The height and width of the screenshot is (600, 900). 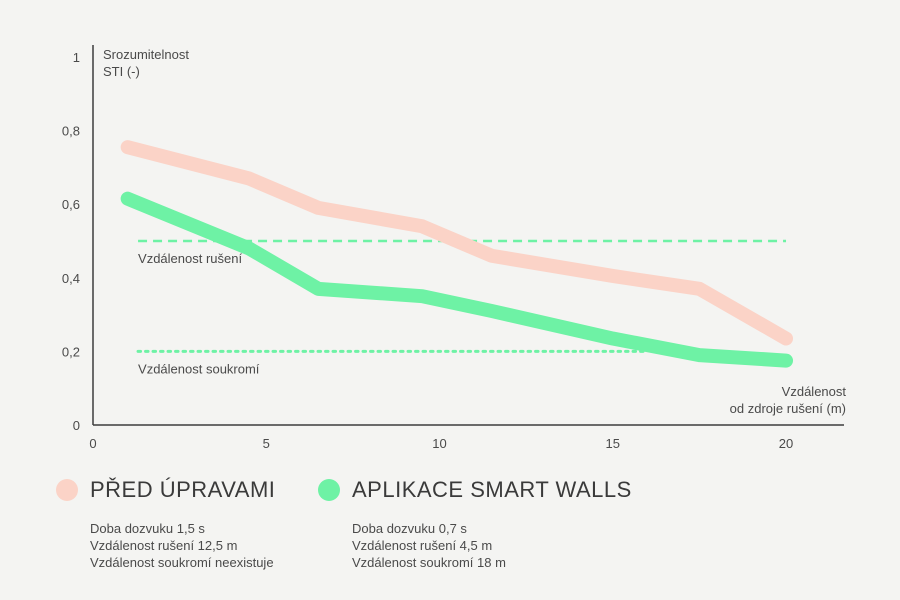 I want to click on y-tick-label: 1, so click(x=76, y=57).